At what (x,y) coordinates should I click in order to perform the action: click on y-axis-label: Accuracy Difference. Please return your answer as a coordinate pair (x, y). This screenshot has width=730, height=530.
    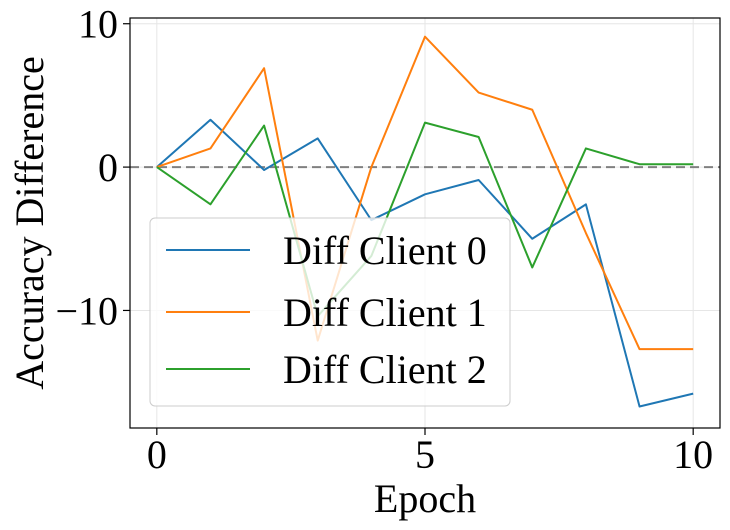
    Looking at the image, I should click on (29, 222).